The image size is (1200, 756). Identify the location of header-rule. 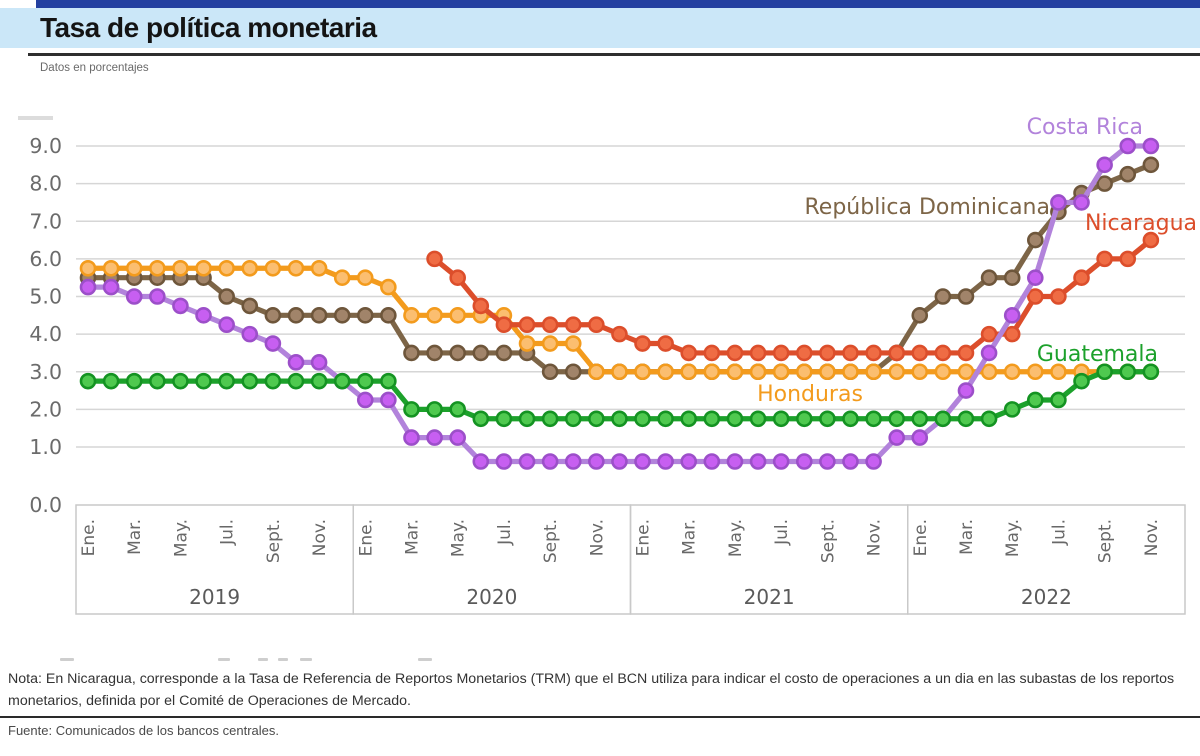
(614, 54).